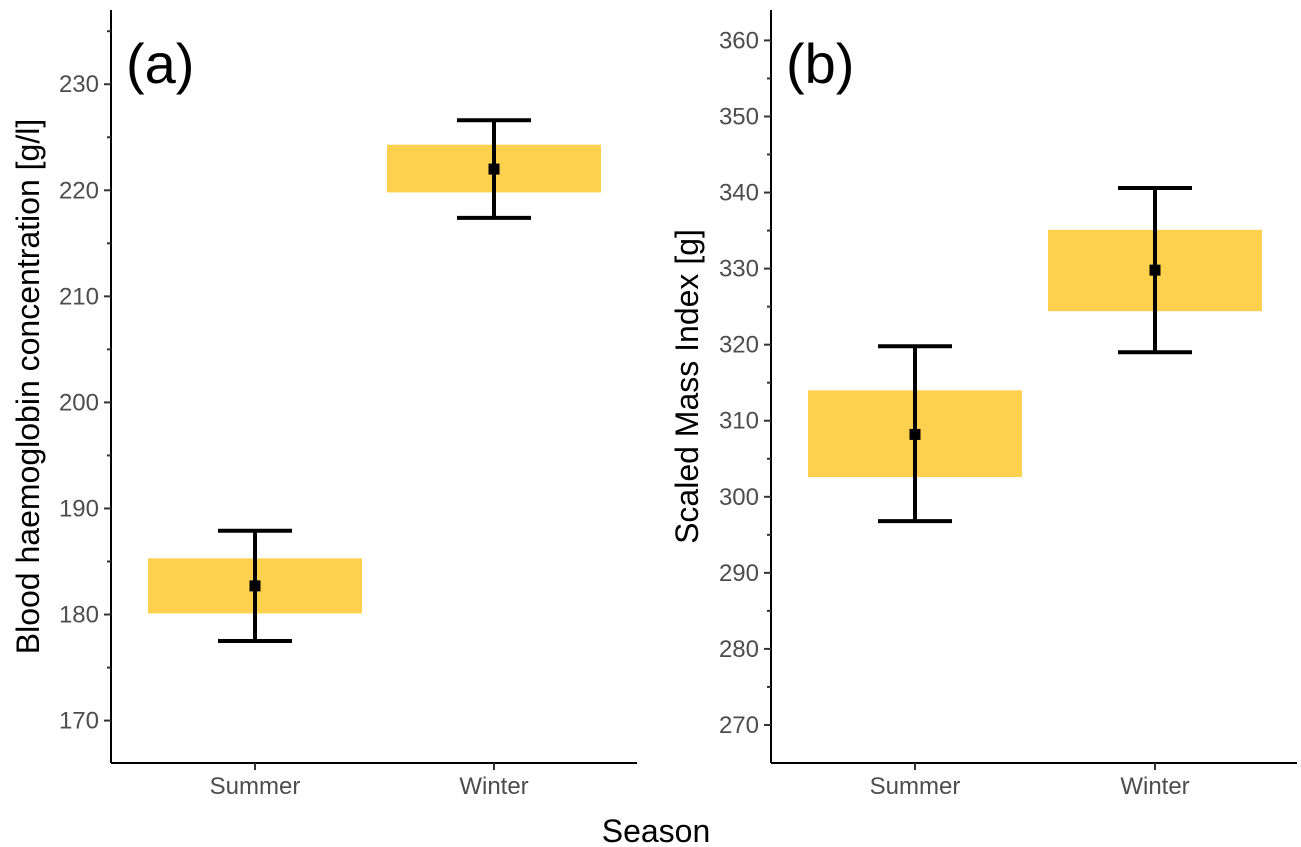  I want to click on y-tick-label: 230, so click(79, 84).